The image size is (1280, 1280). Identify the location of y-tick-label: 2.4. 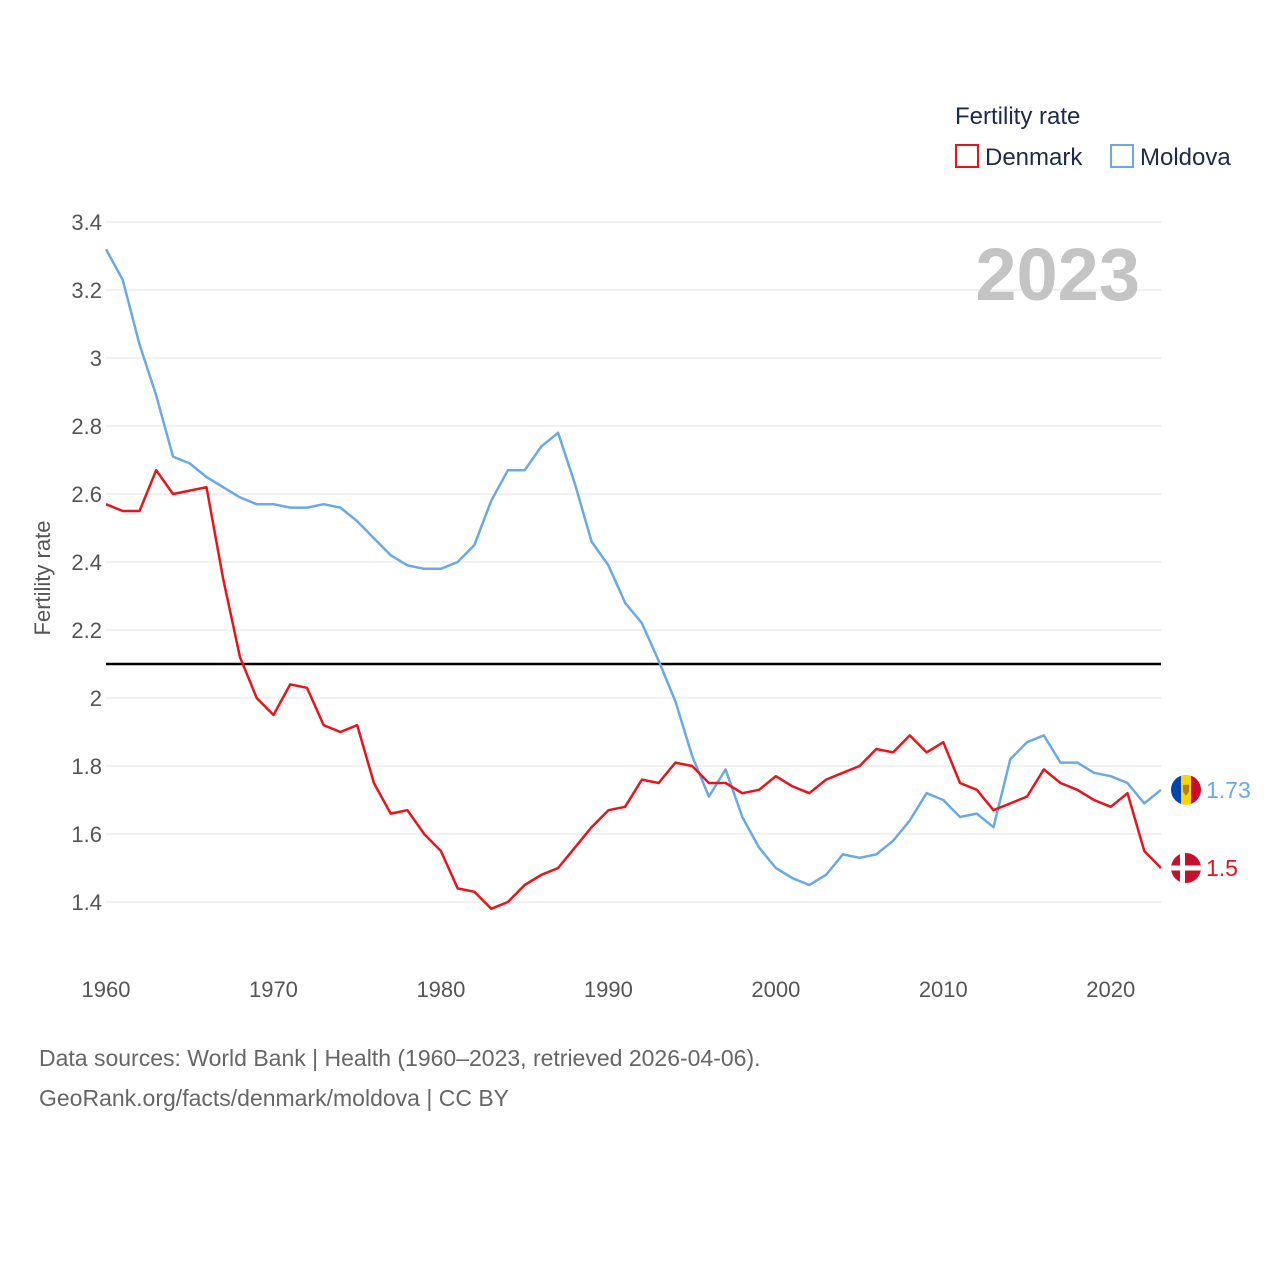
(86, 562).